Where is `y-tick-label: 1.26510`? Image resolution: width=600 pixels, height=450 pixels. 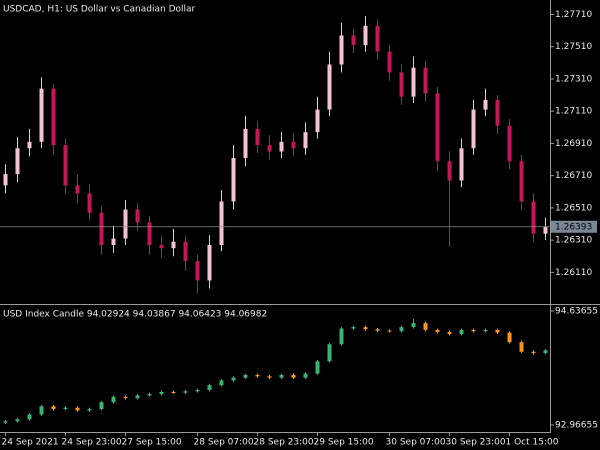
y-tick-label: 1.26510 is located at coordinates (573, 208).